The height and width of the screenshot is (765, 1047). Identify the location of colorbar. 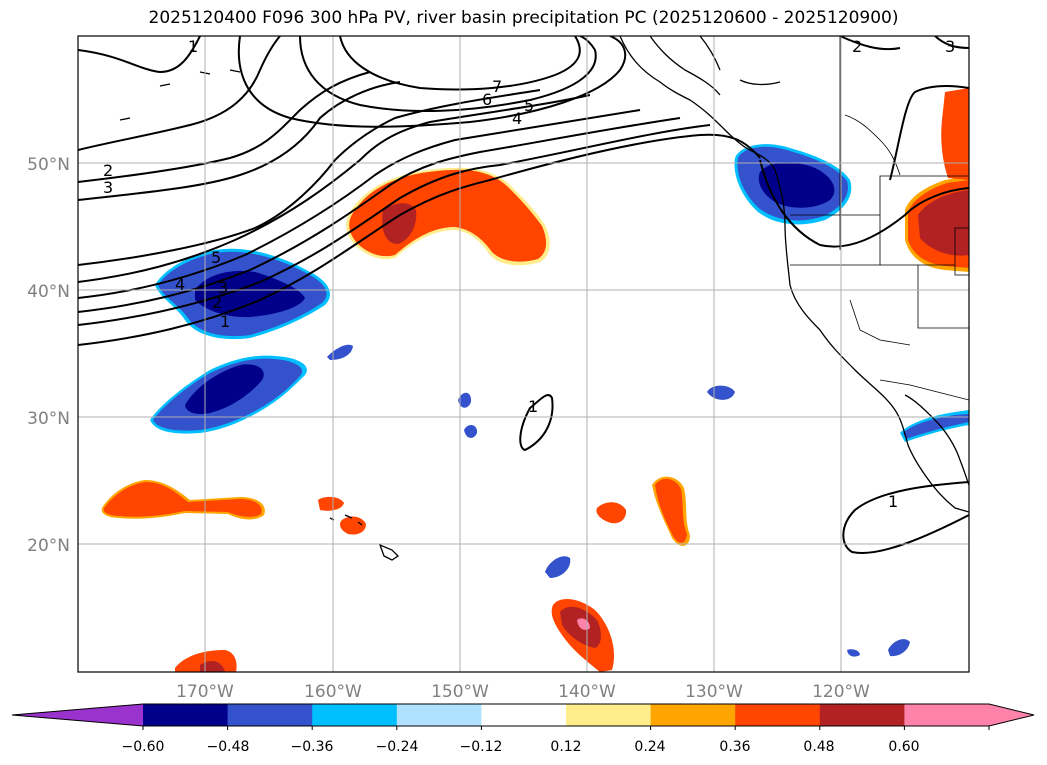
(523, 716).